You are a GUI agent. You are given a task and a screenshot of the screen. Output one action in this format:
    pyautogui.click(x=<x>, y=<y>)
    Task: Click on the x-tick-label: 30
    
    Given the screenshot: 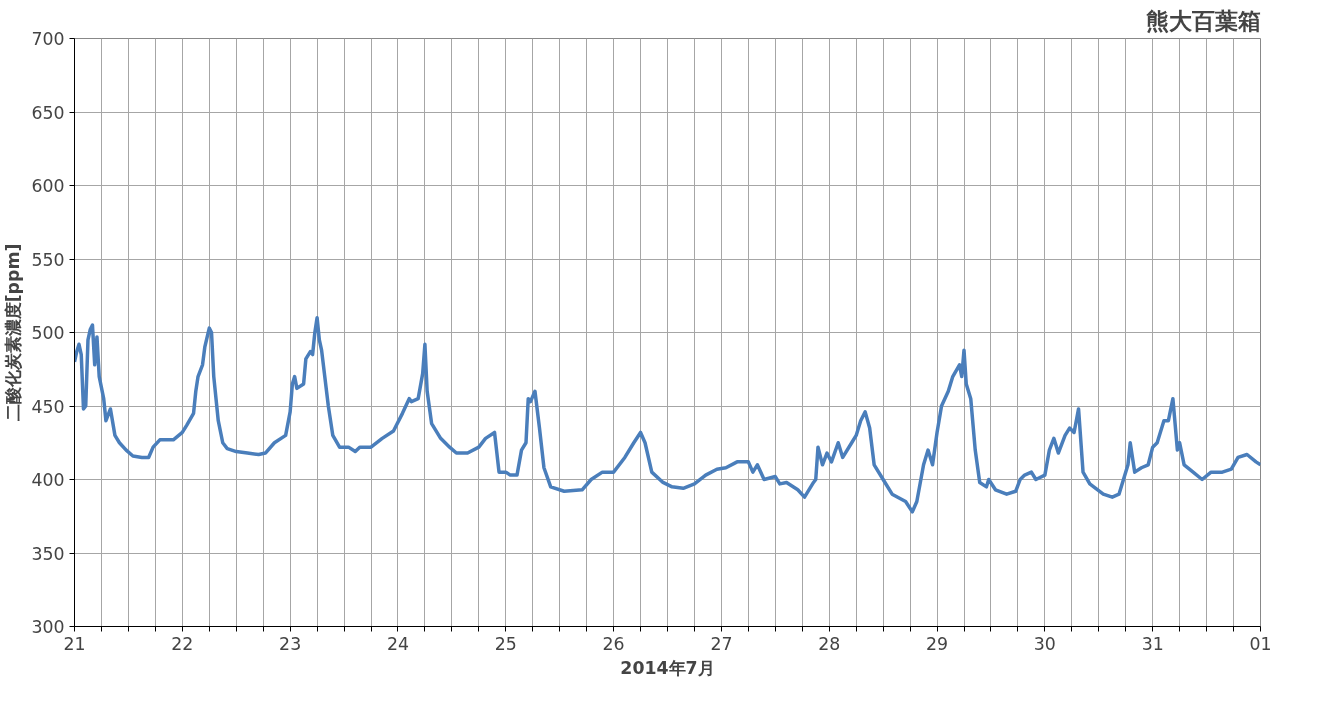 What is the action you would take?
    pyautogui.click(x=1044, y=643)
    